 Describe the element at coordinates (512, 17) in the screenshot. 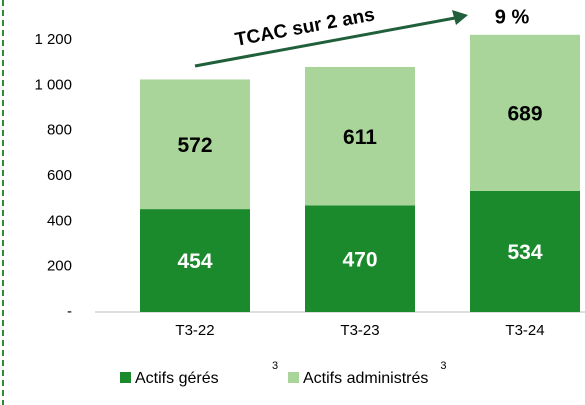

I see `growth-label: 9 %` at that location.